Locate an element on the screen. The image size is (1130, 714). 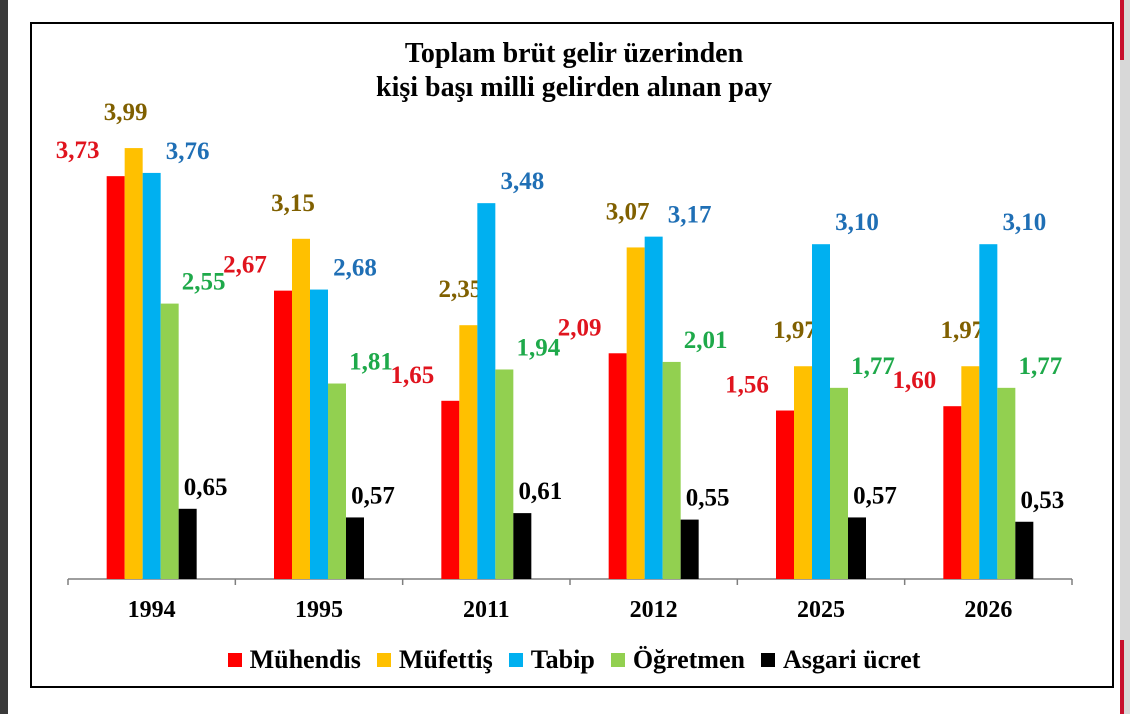
legend-item: Tabip is located at coordinates (551, 660).